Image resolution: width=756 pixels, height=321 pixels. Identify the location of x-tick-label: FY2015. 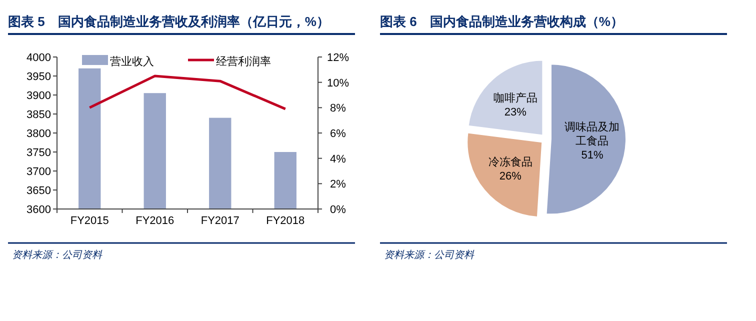
(89, 221).